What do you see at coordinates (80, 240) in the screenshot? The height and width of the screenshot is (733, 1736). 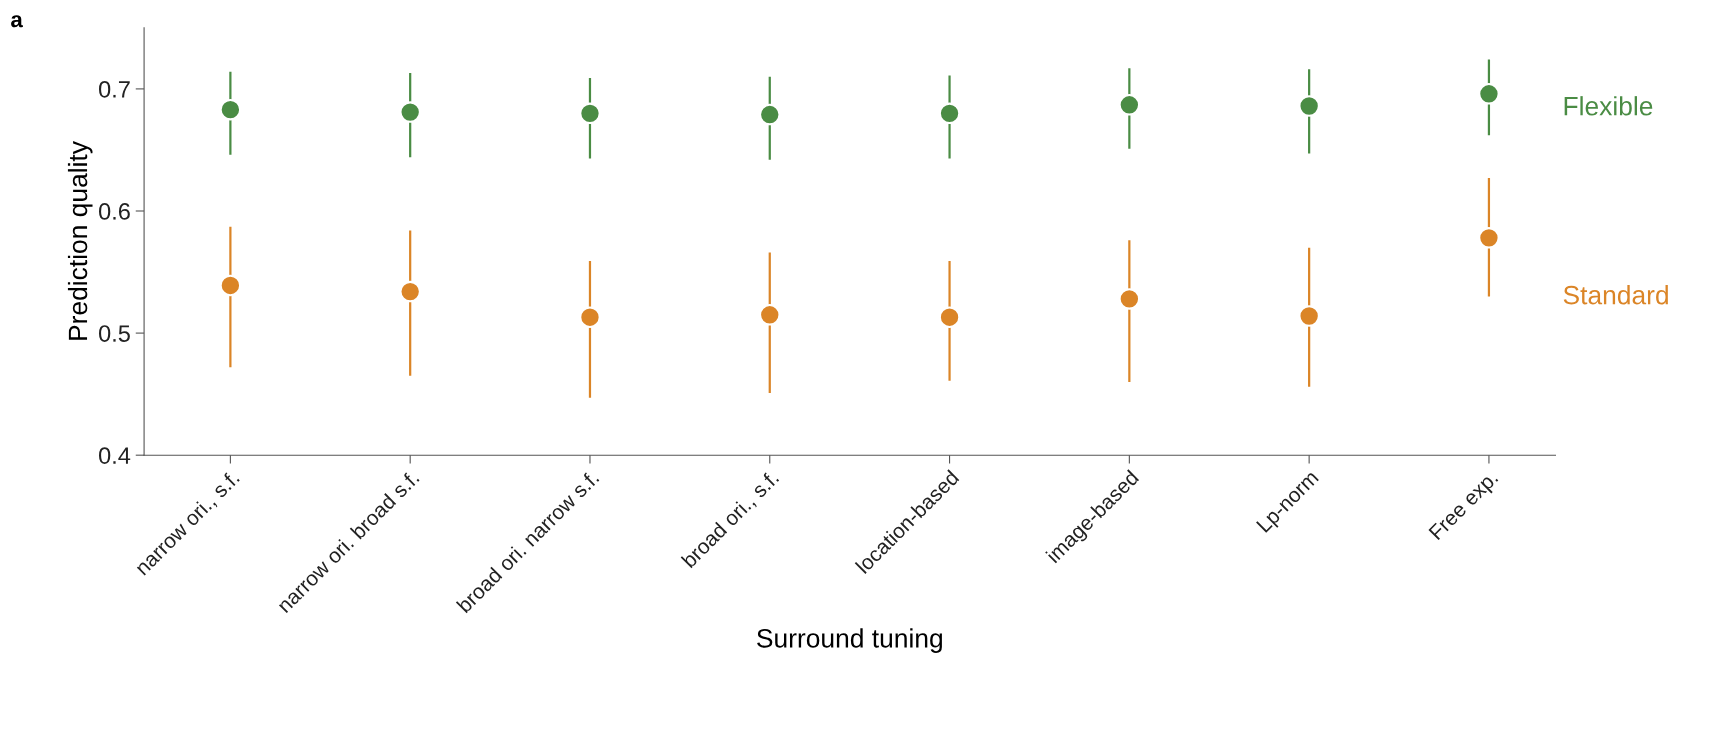 I see `y-axis-title: Prediction quality` at bounding box center [80, 240].